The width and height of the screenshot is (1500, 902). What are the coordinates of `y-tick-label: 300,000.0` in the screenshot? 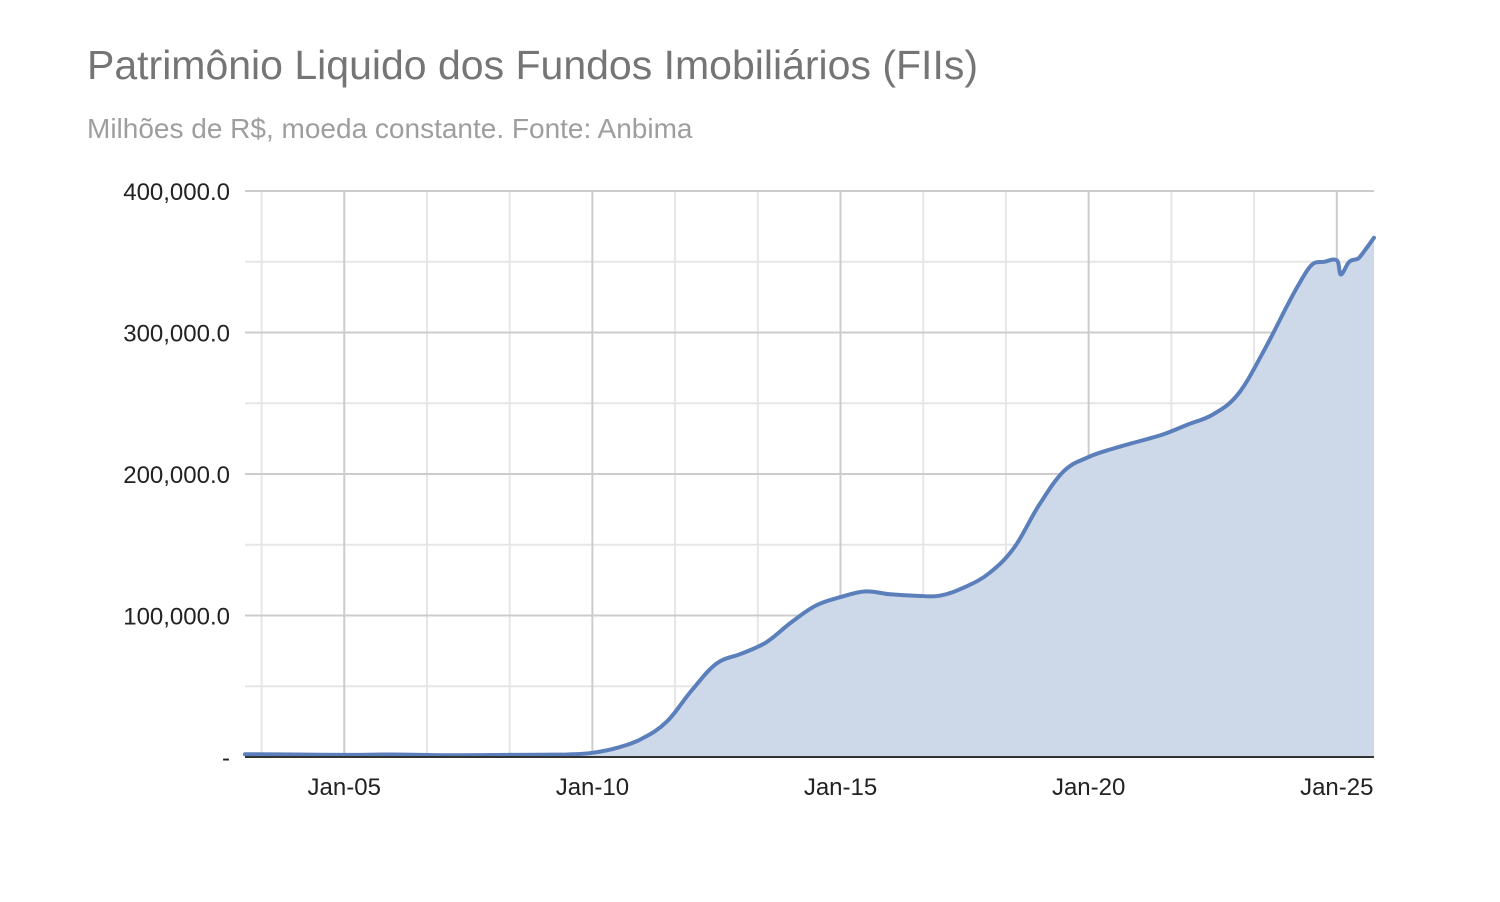 It's located at (176, 334).